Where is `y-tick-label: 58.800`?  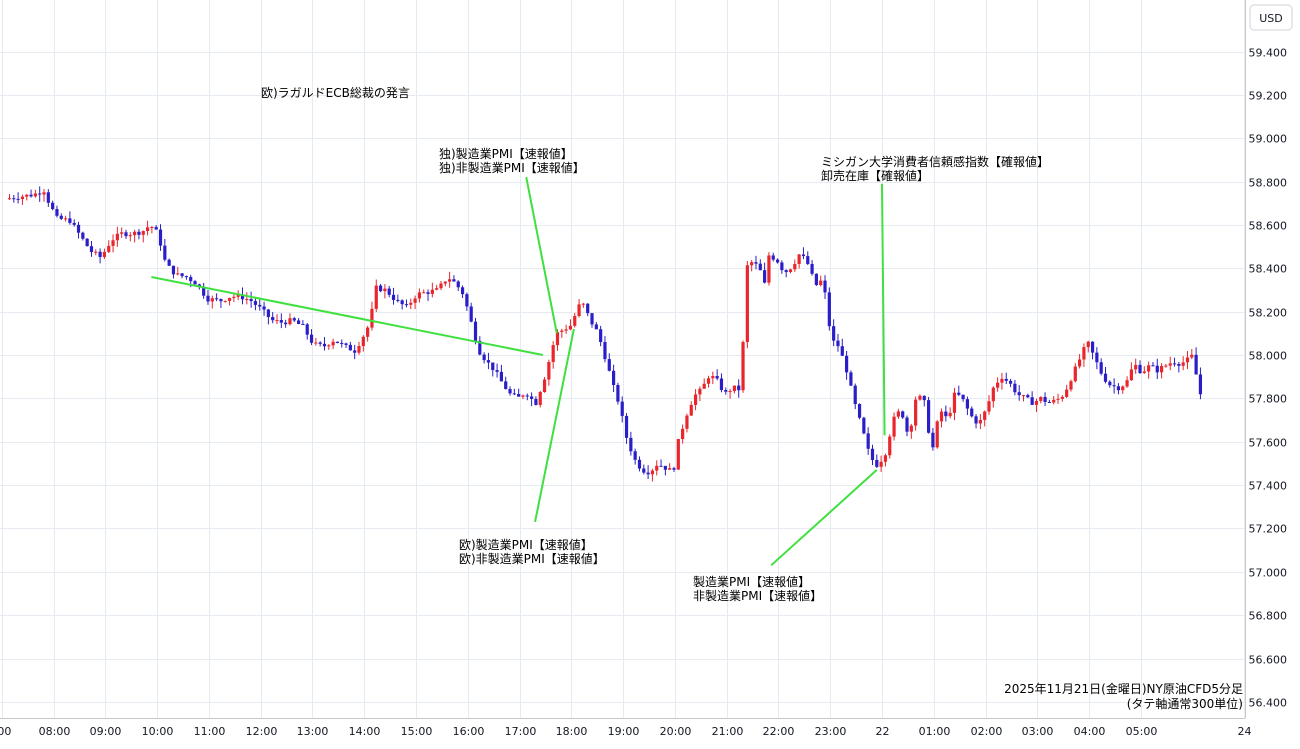
y-tick-label: 58.800 is located at coordinates (1268, 183).